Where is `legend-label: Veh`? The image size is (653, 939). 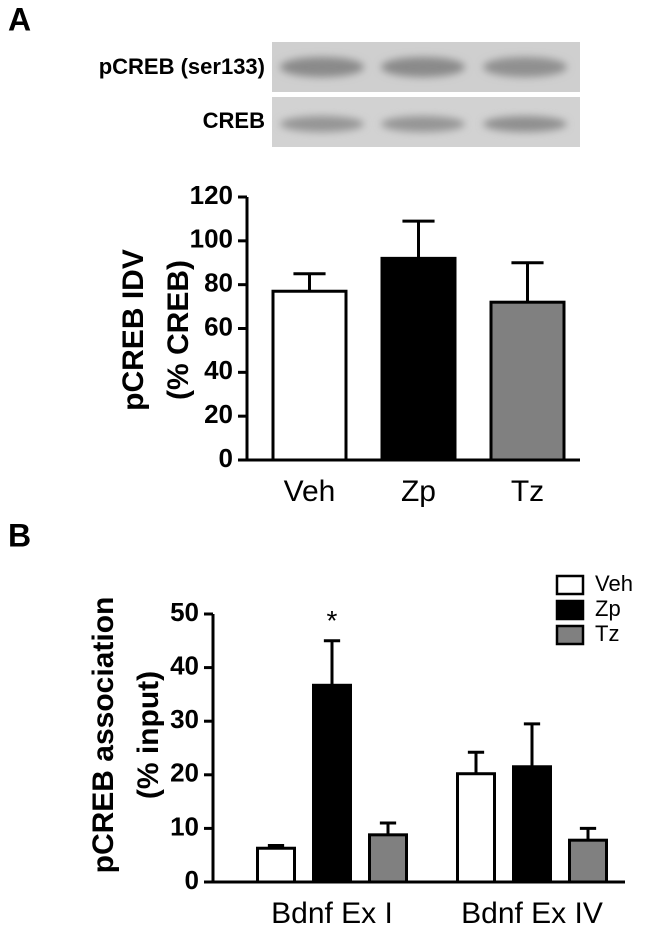 legend-label: Veh is located at coordinates (614, 583).